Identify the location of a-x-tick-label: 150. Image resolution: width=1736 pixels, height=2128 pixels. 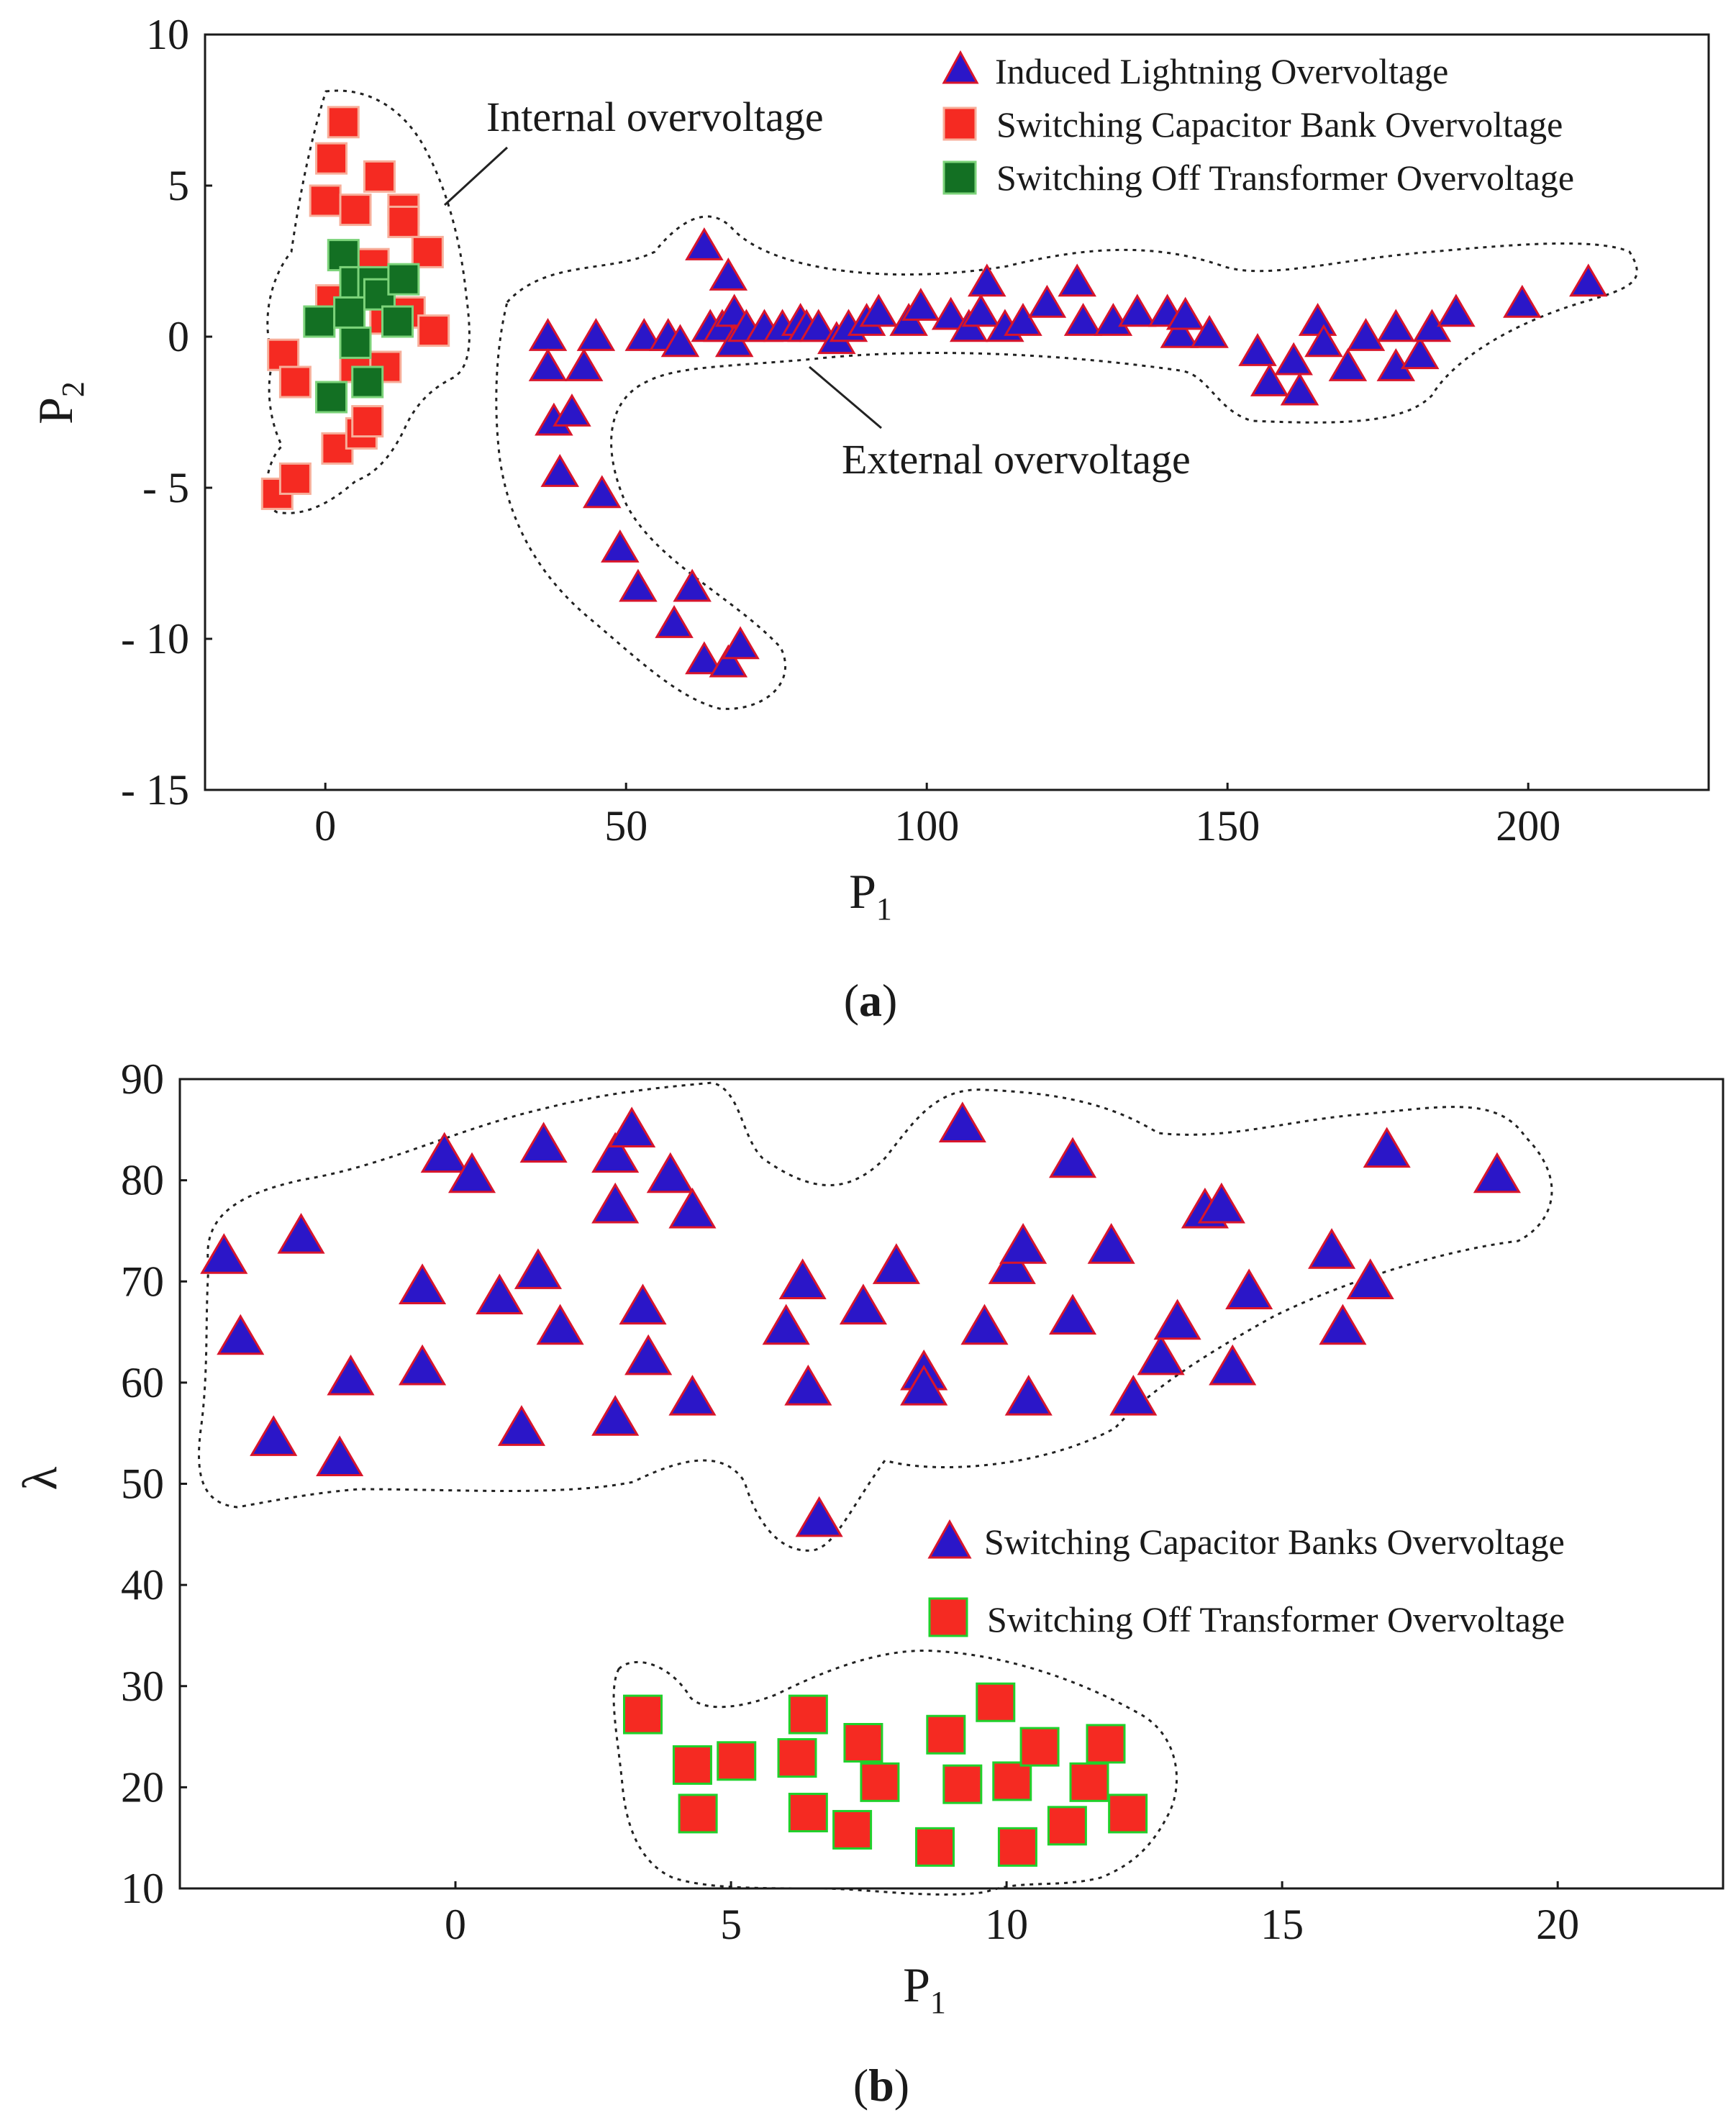
(1227, 826).